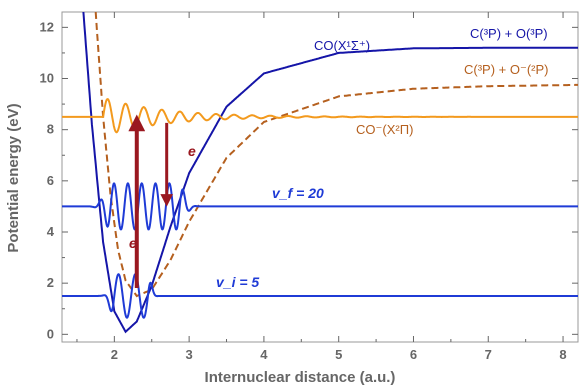 The width and height of the screenshot is (584, 387). I want to click on x-tick-label: 3, so click(189, 354).